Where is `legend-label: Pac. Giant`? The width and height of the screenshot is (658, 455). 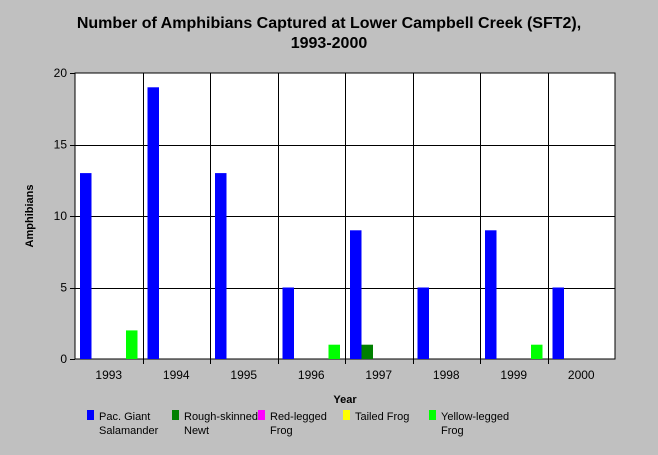 legend-label: Pac. Giant is located at coordinates (124, 417).